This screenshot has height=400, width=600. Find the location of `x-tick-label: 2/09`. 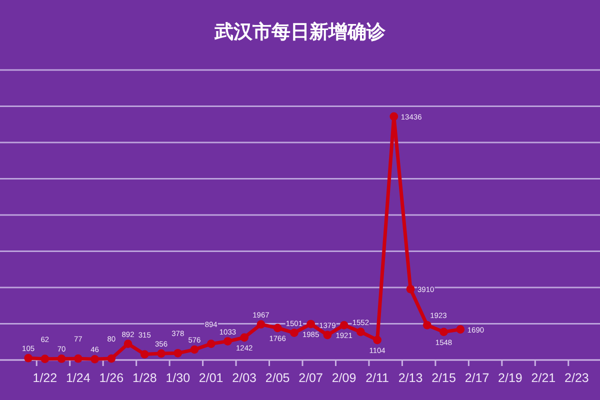

x-tick-label: 2/09 is located at coordinates (344, 378).